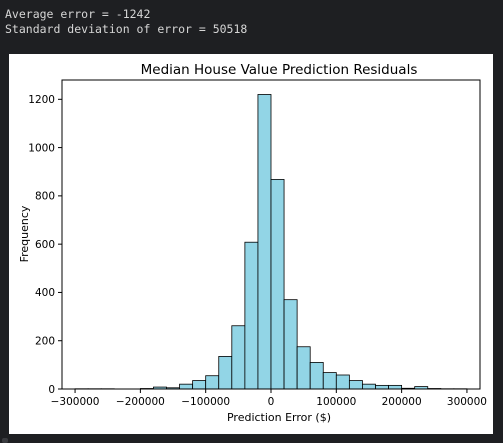  I want to click on x-tick-label: −200000, so click(140, 402).